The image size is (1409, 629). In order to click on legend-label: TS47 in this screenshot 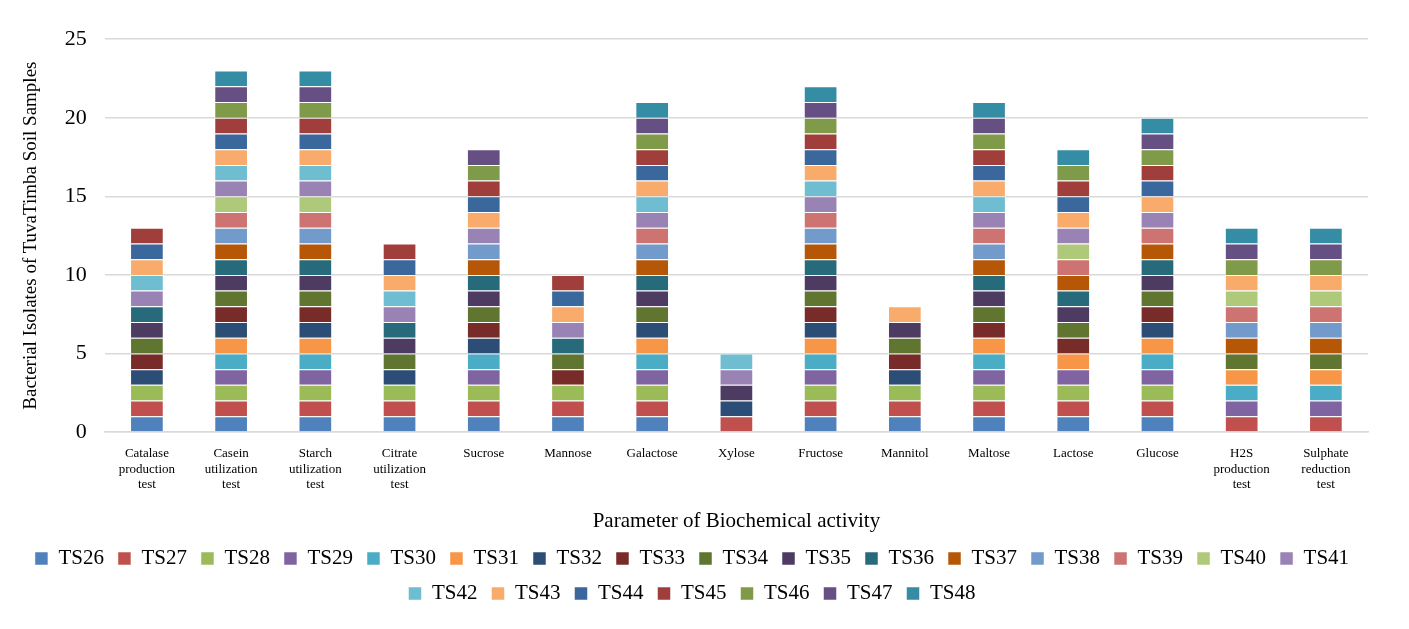, I will do `click(870, 592)`.